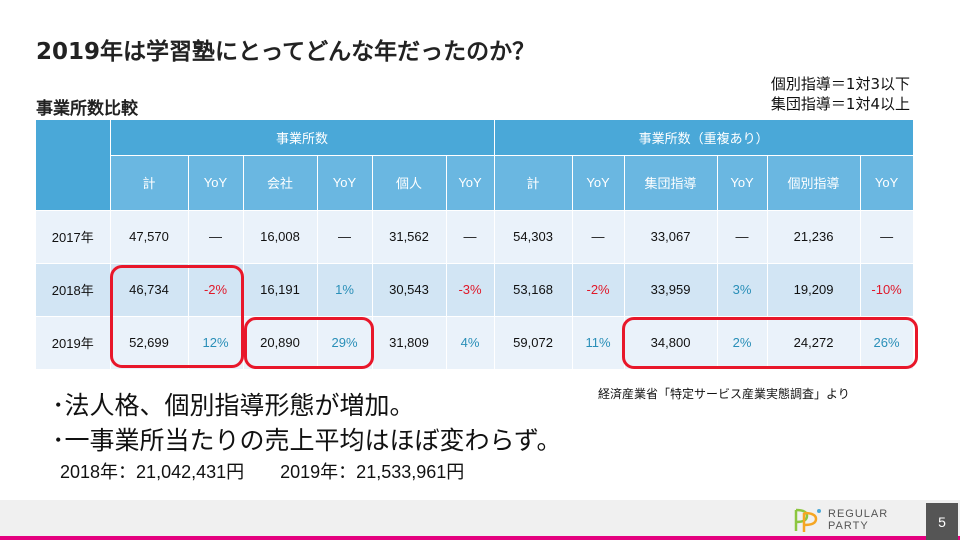 This screenshot has height=540, width=960. Describe the element at coordinates (814, 290) in the screenshot. I see `table-cell: 19,209` at that location.